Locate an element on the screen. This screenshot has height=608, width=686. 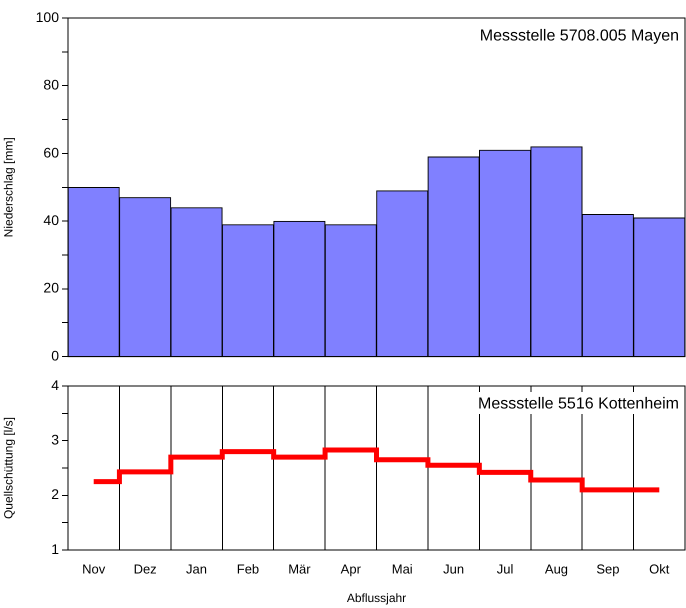
x-tick-label: Okt is located at coordinates (659, 568).